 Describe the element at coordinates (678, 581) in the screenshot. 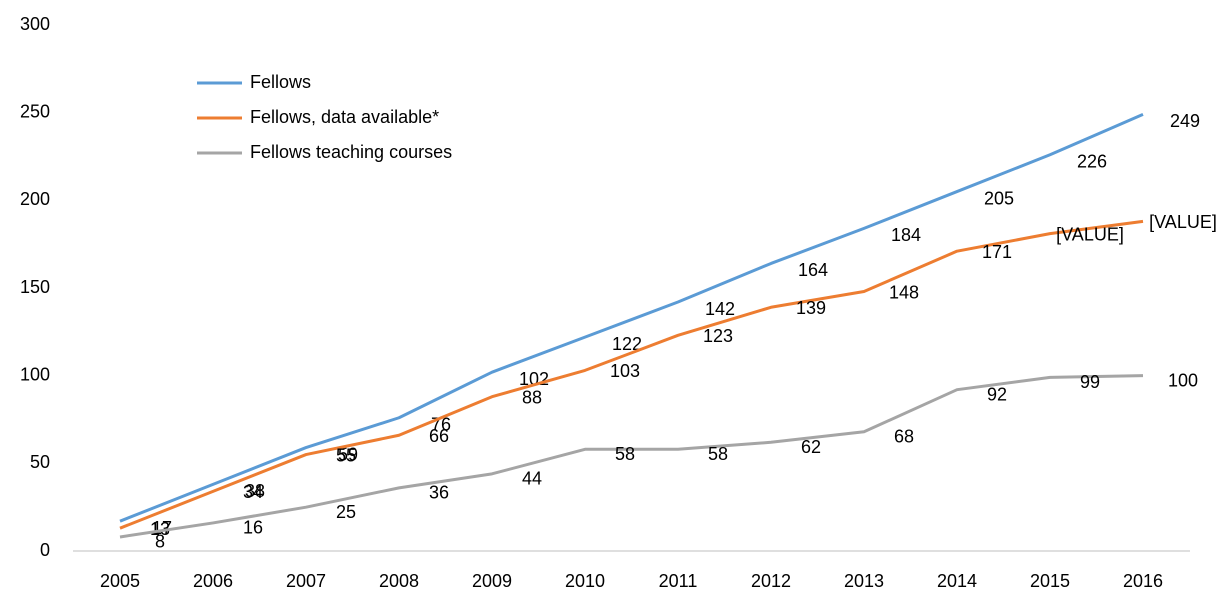

I see `x-tick-label: 2011` at that location.